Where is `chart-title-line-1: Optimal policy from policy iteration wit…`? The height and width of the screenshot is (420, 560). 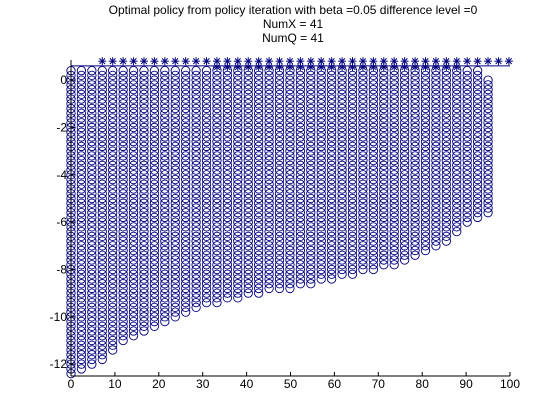 chart-title-line-1: Optimal policy from policy iteration wit… is located at coordinates (293, 10).